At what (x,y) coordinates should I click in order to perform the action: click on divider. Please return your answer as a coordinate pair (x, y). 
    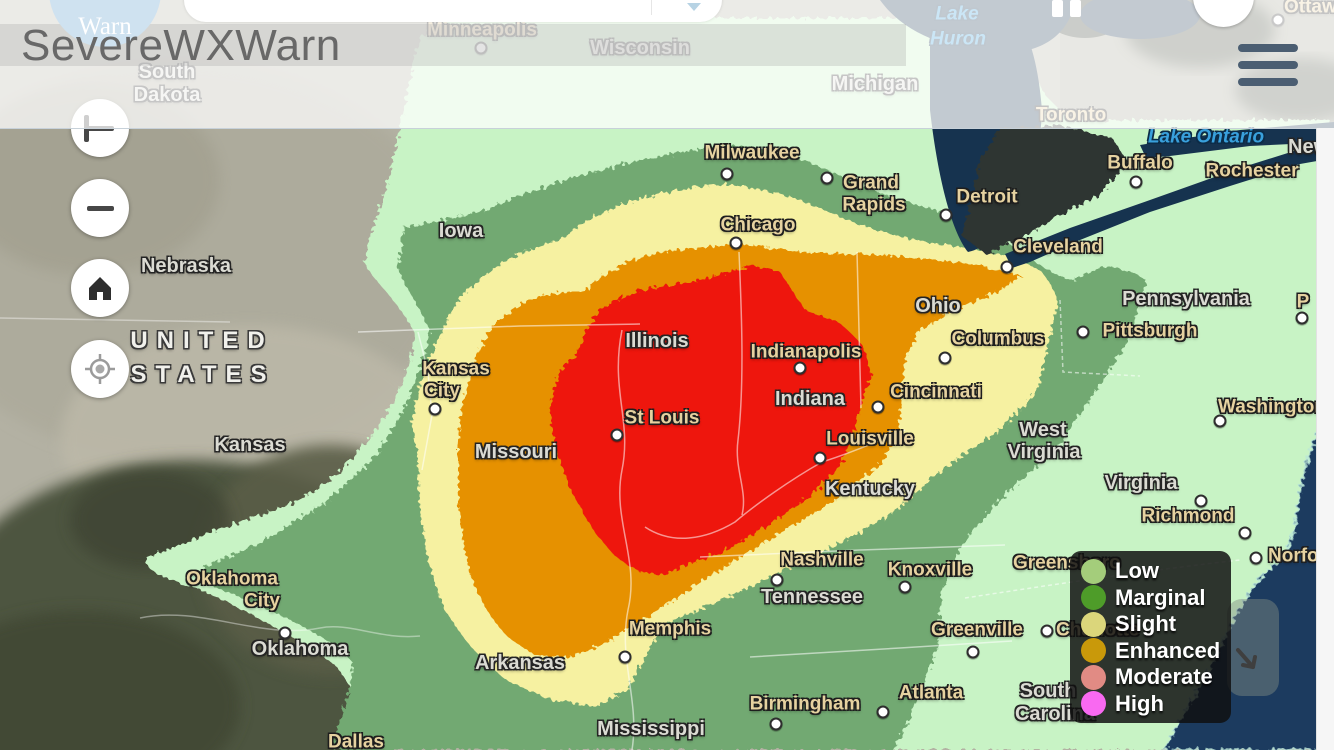
    Looking at the image, I should click on (651, 7).